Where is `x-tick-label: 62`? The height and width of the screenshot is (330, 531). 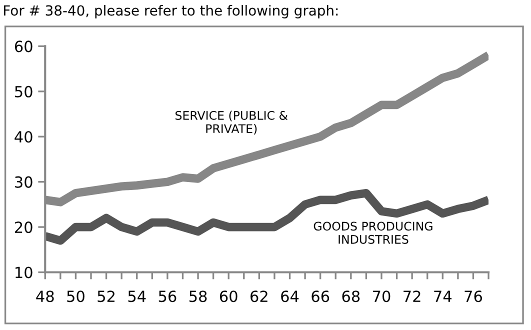 x-tick-label: 62 is located at coordinates (259, 296).